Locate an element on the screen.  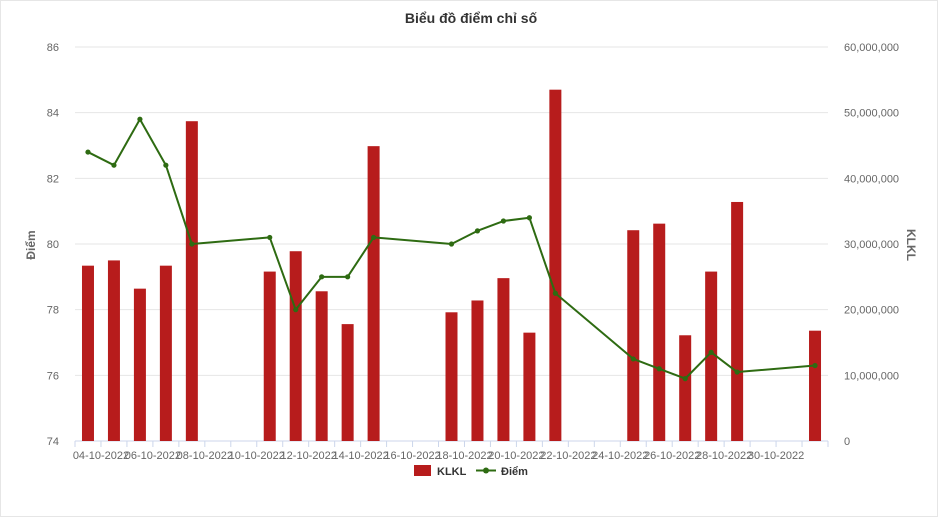
right-tick-label: 10,000,000 is located at coordinates (871, 376).